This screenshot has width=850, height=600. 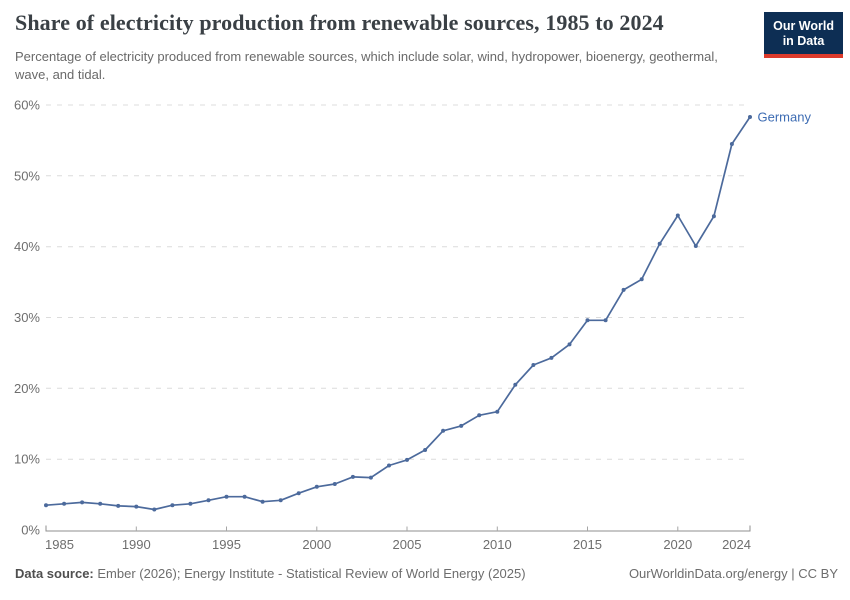 I want to click on owid-logo-line2: in Data, so click(x=803, y=40).